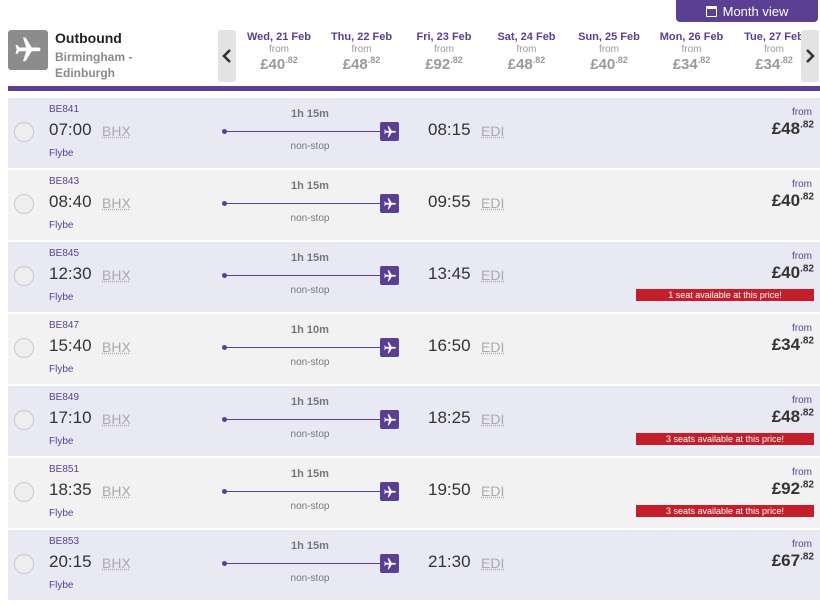  I want to click on date-label: Wed, 21 Feb, so click(279, 37).